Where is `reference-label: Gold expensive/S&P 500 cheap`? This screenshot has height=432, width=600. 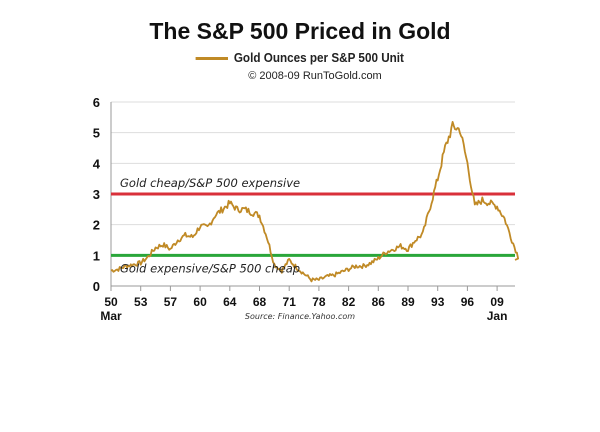 reference-label: Gold expensive/S&P 500 cheap is located at coordinates (210, 268).